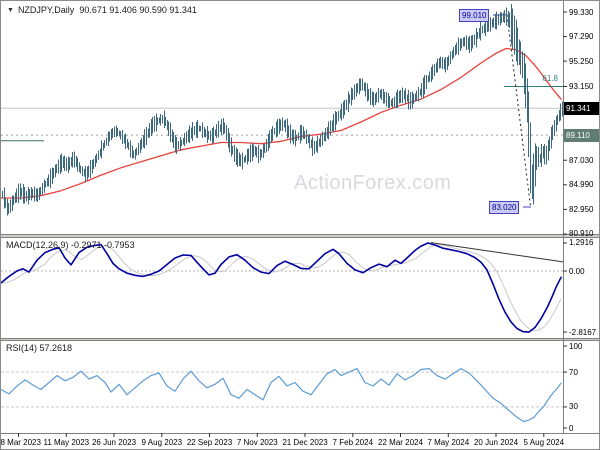 This screenshot has height=450, width=600. I want to click on date-axis-label: 7 Feb 2024, so click(353, 442).